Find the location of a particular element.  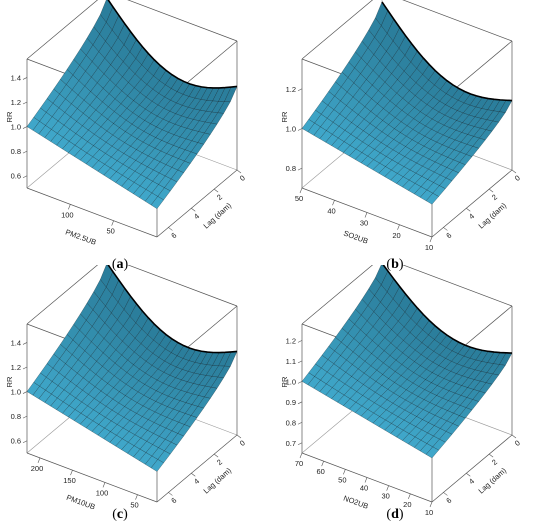

x-tick-label: 150 is located at coordinates (69, 480).